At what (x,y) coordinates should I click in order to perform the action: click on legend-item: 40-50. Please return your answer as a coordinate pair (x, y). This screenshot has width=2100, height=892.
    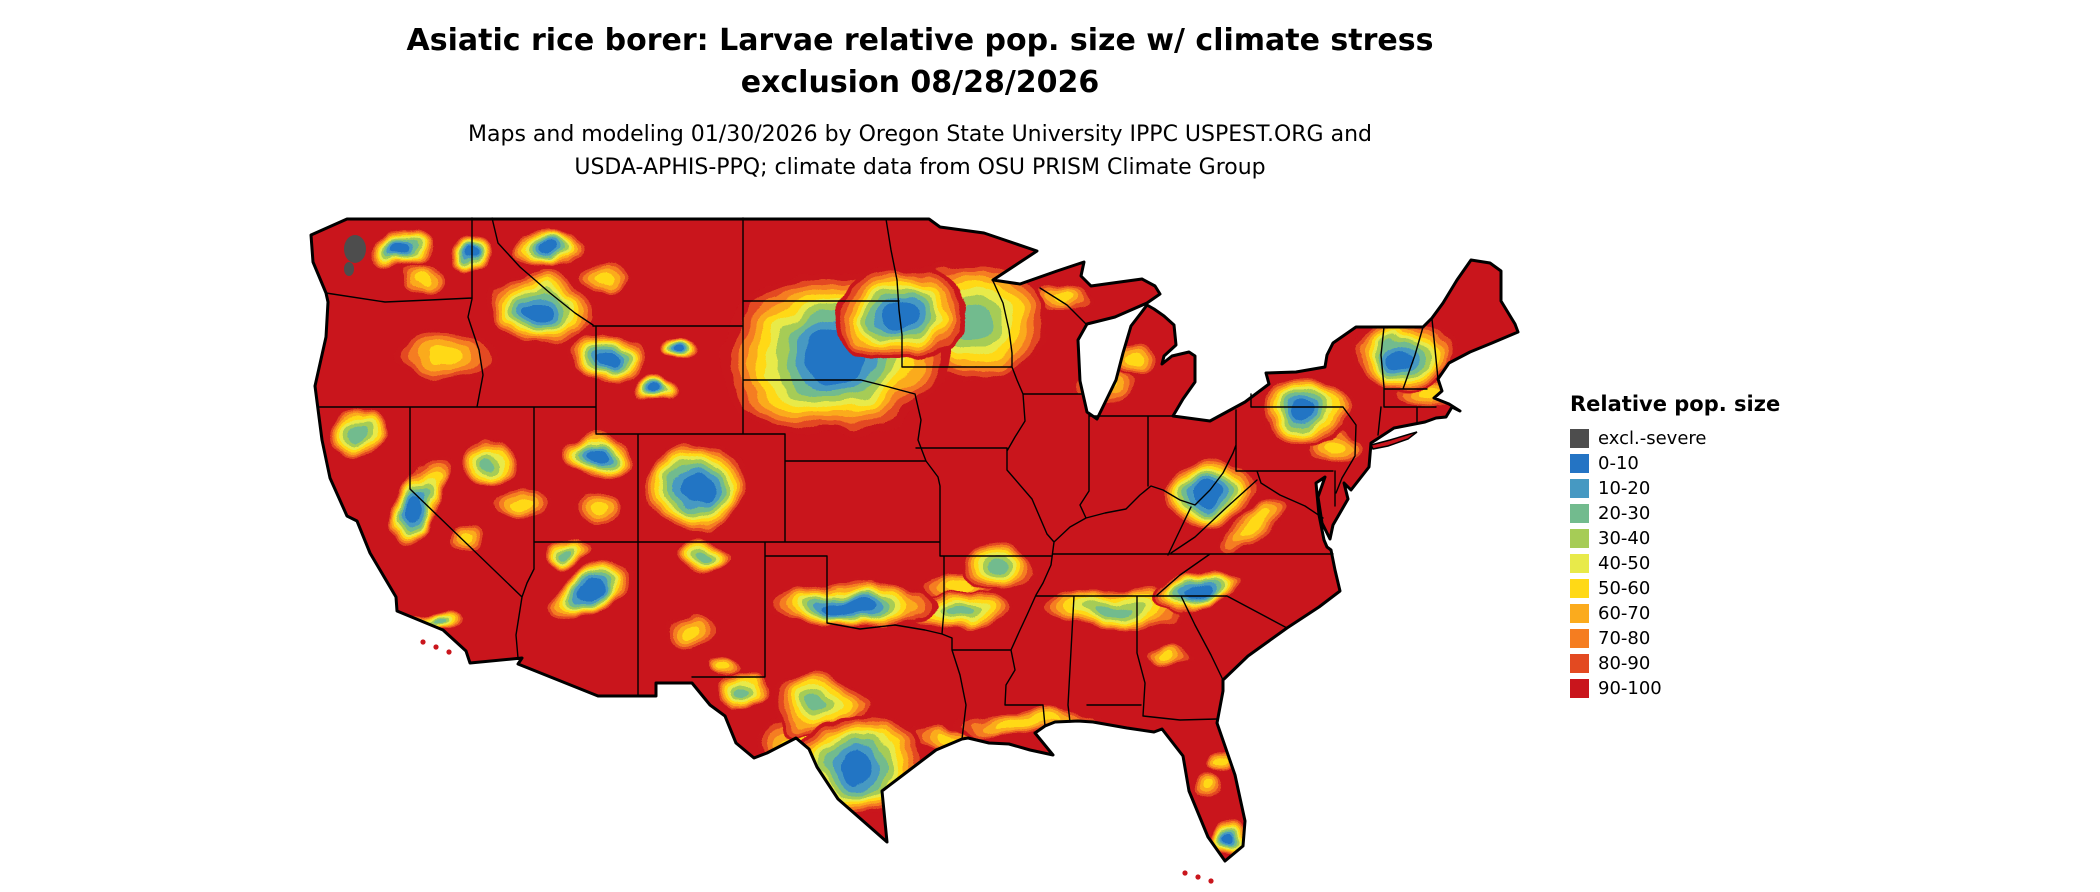
    Looking at the image, I should click on (1720, 563).